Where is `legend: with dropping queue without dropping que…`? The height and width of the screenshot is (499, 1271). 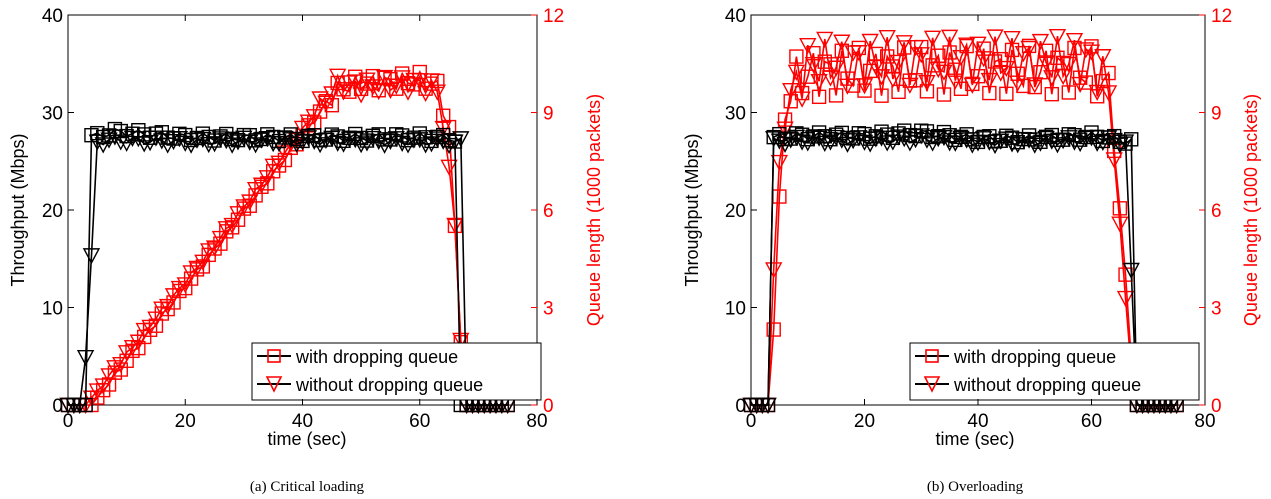
legend: with dropping queue without dropping que… is located at coordinates (396, 371).